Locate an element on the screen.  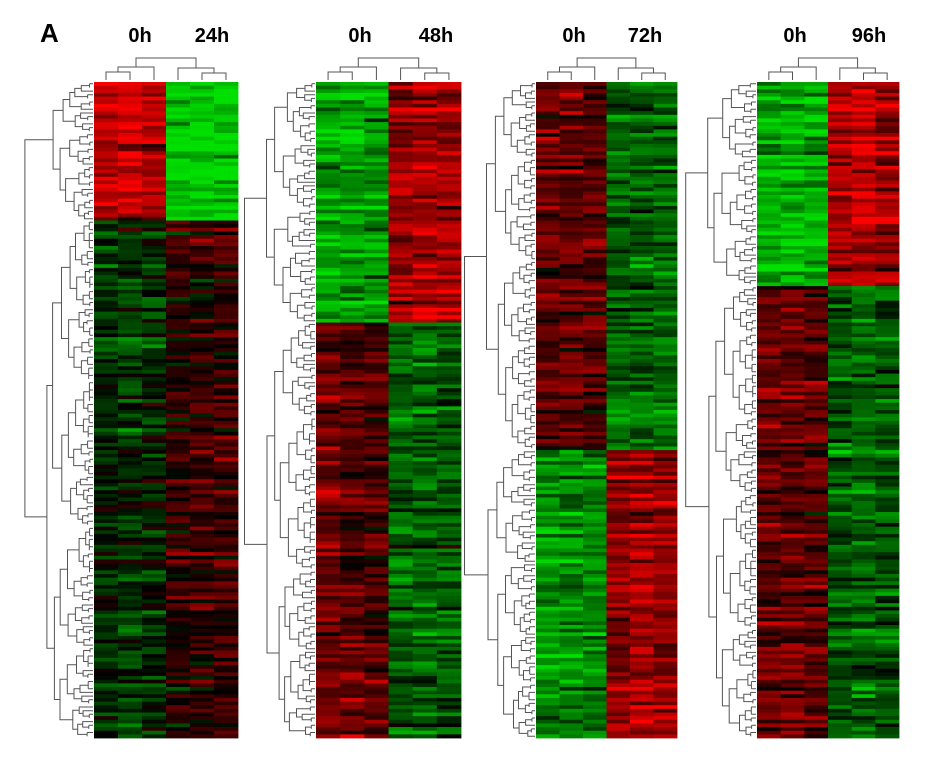
time-label-72h: 72h is located at coordinates (645, 36).